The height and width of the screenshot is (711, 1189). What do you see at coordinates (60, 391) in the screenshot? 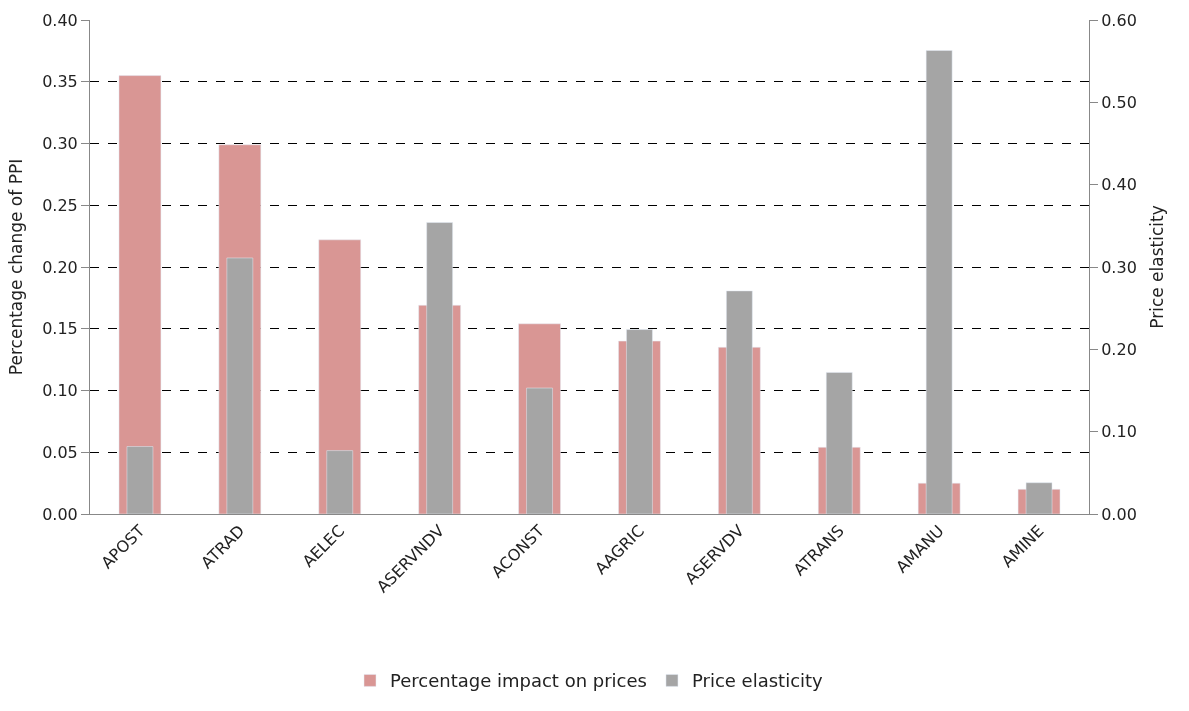
I see `y-tick-label: 0.10` at bounding box center [60, 391].